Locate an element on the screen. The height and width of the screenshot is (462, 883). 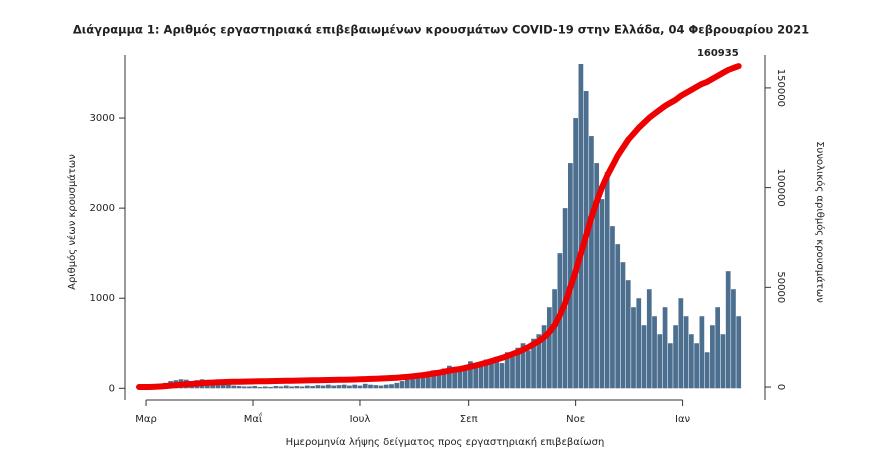
y2-tick-label: 100000 is located at coordinates (780, 188).